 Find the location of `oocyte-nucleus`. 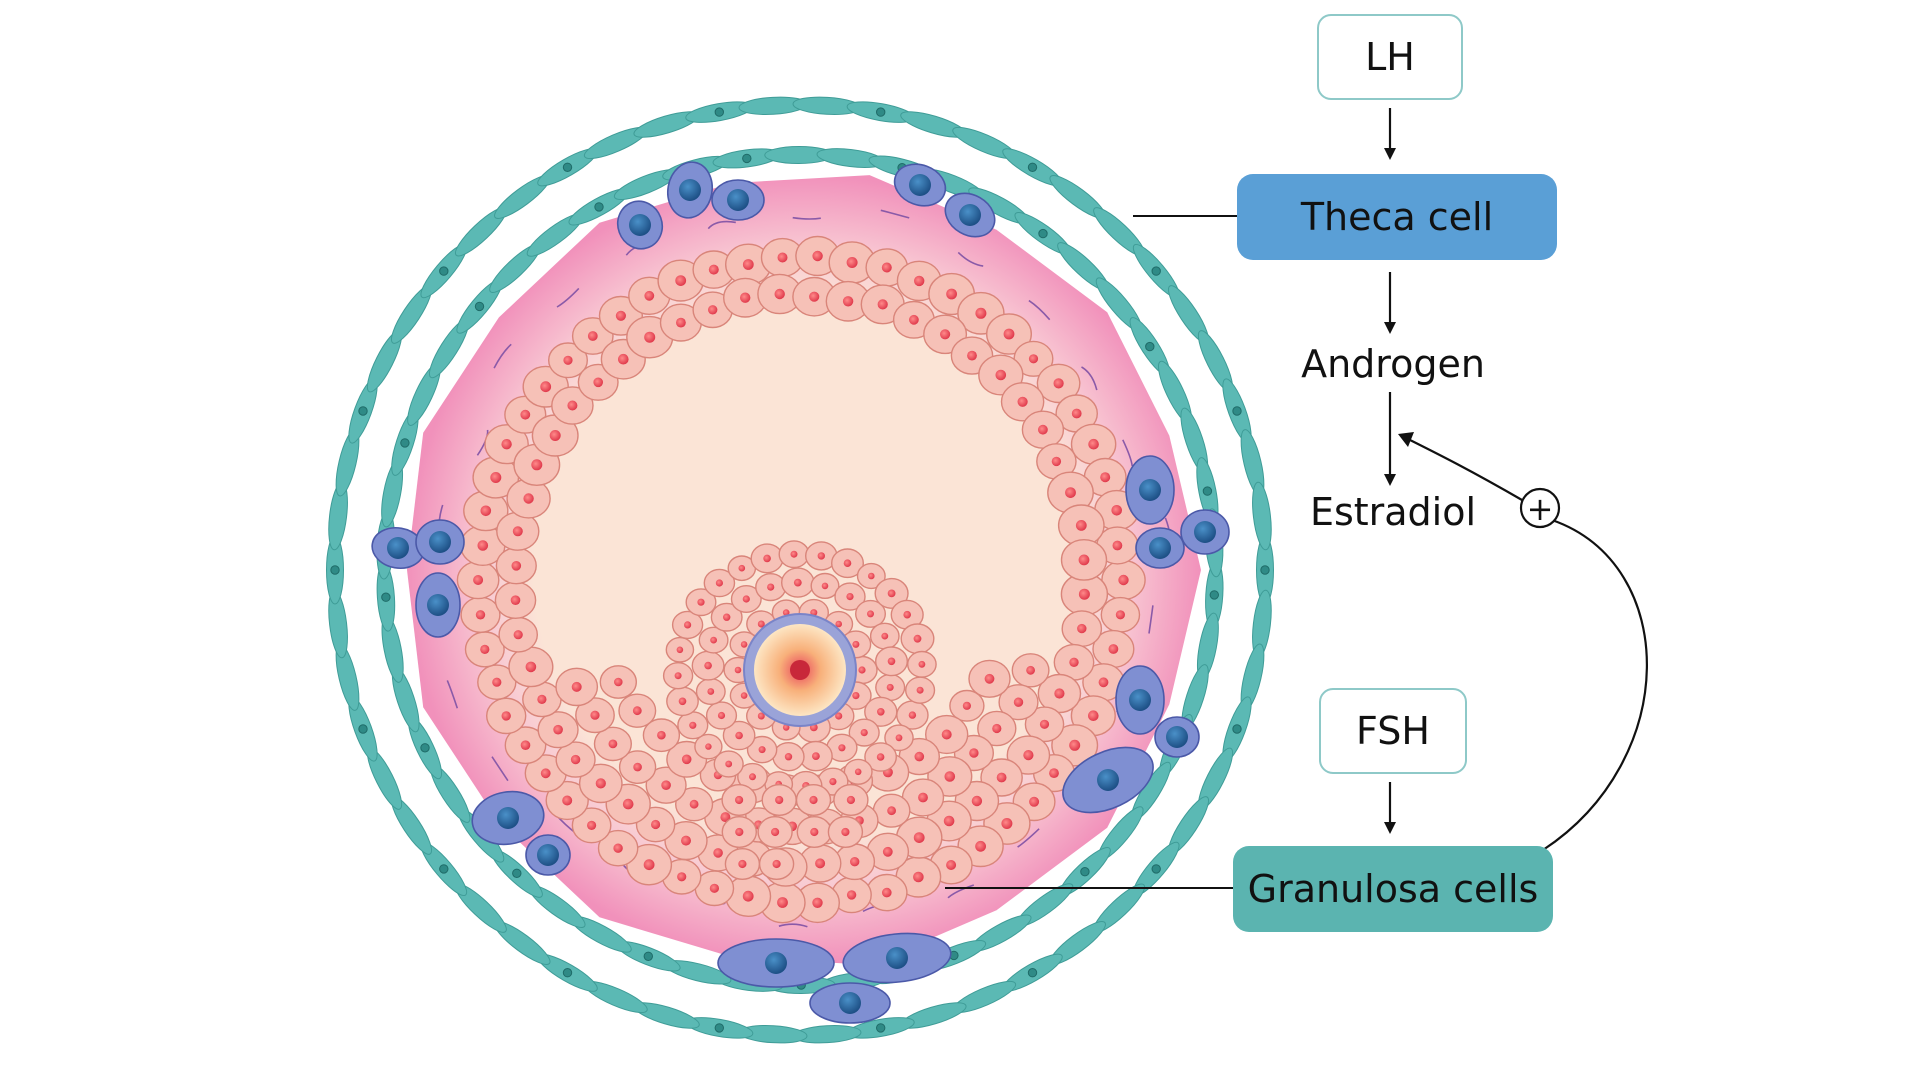

oocyte-nucleus is located at coordinates (800, 670).